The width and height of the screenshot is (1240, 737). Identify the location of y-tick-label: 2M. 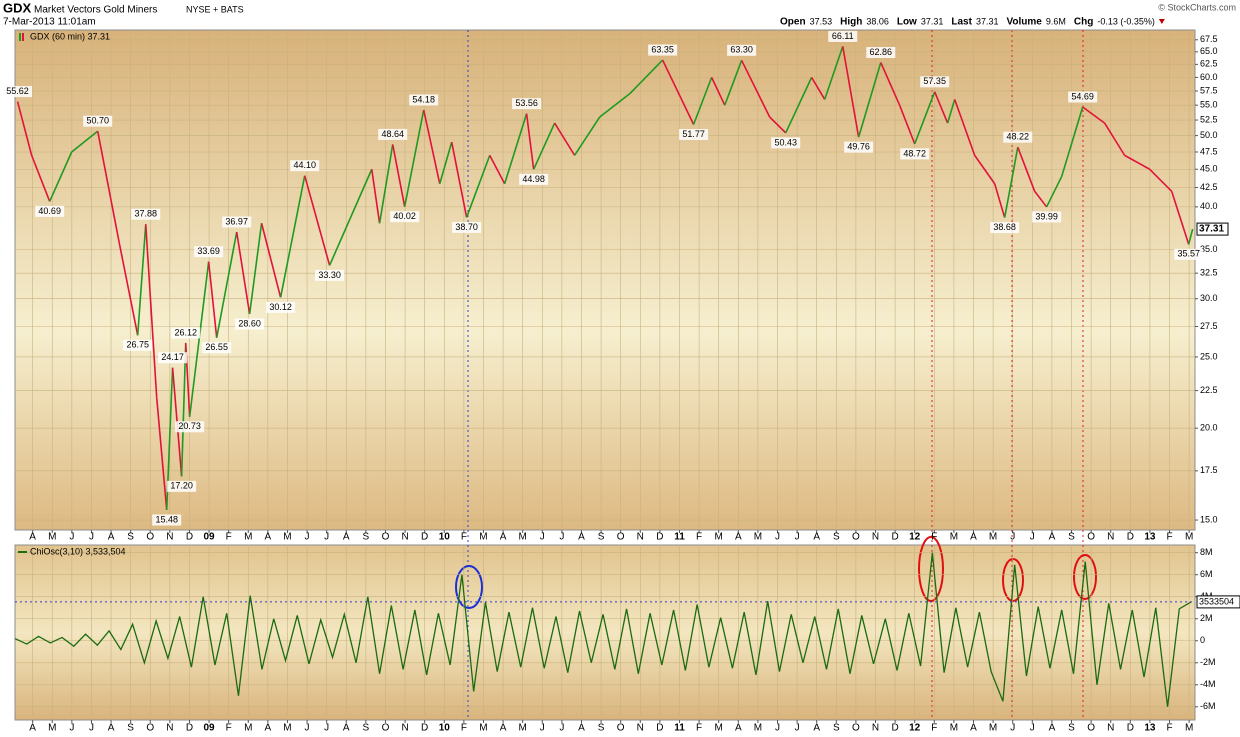
(1206, 618).